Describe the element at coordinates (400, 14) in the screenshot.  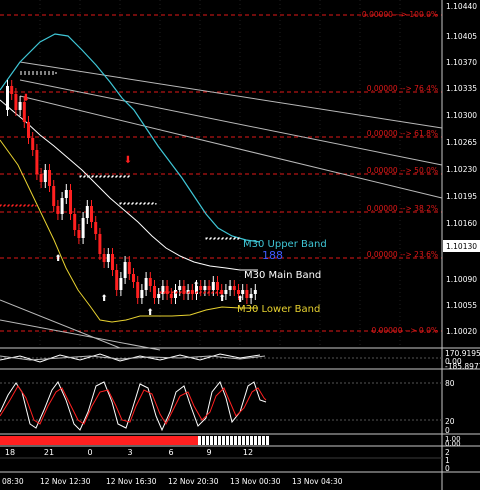
I see `fib-label-100: 0.00000 --> 100.0%` at that location.